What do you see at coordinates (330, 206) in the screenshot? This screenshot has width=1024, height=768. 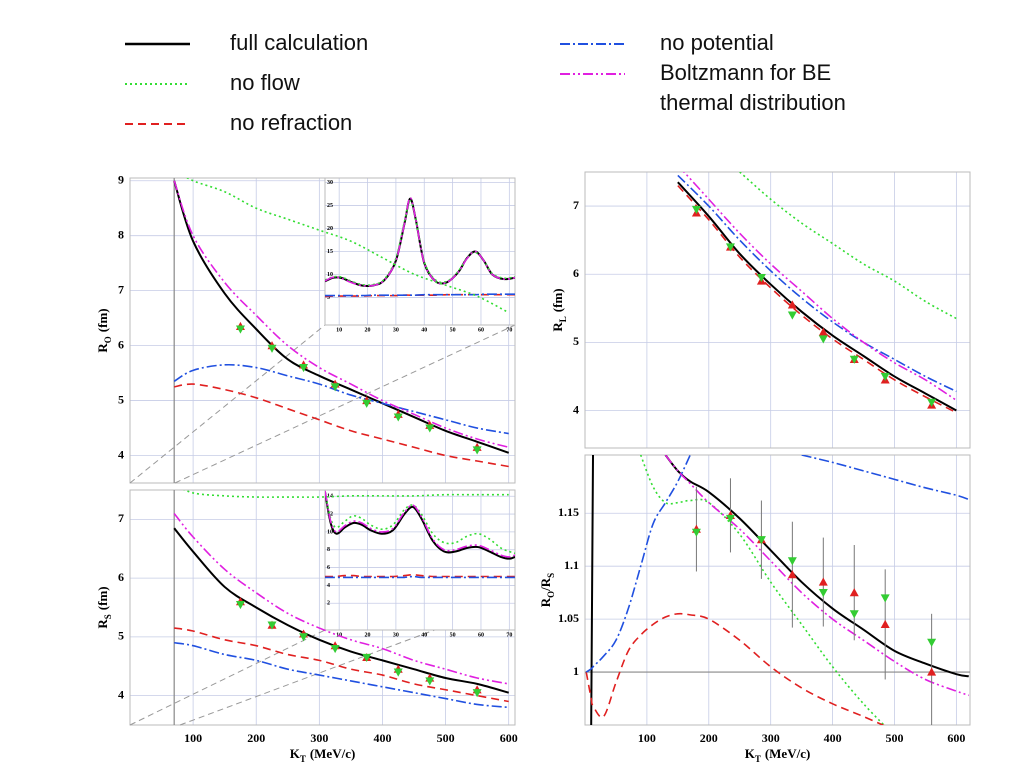 I see `y-tick-label: 25` at bounding box center [330, 206].